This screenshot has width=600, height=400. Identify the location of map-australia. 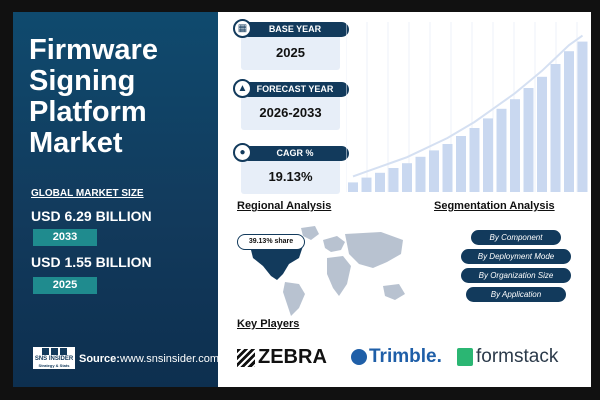
(394, 292).